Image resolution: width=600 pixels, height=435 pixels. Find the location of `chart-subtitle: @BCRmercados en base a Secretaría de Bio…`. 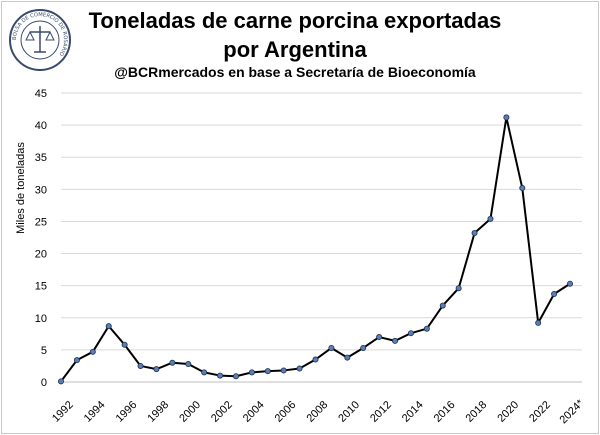

chart-subtitle: @BCRmercados en base a Secretaría de Bio… is located at coordinates (295, 72).